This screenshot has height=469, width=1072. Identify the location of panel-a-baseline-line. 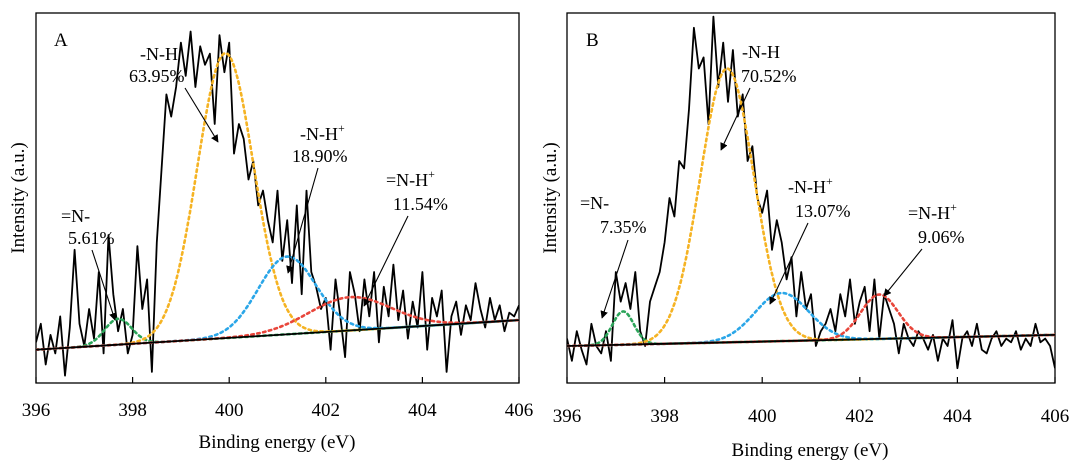
(277, 335).